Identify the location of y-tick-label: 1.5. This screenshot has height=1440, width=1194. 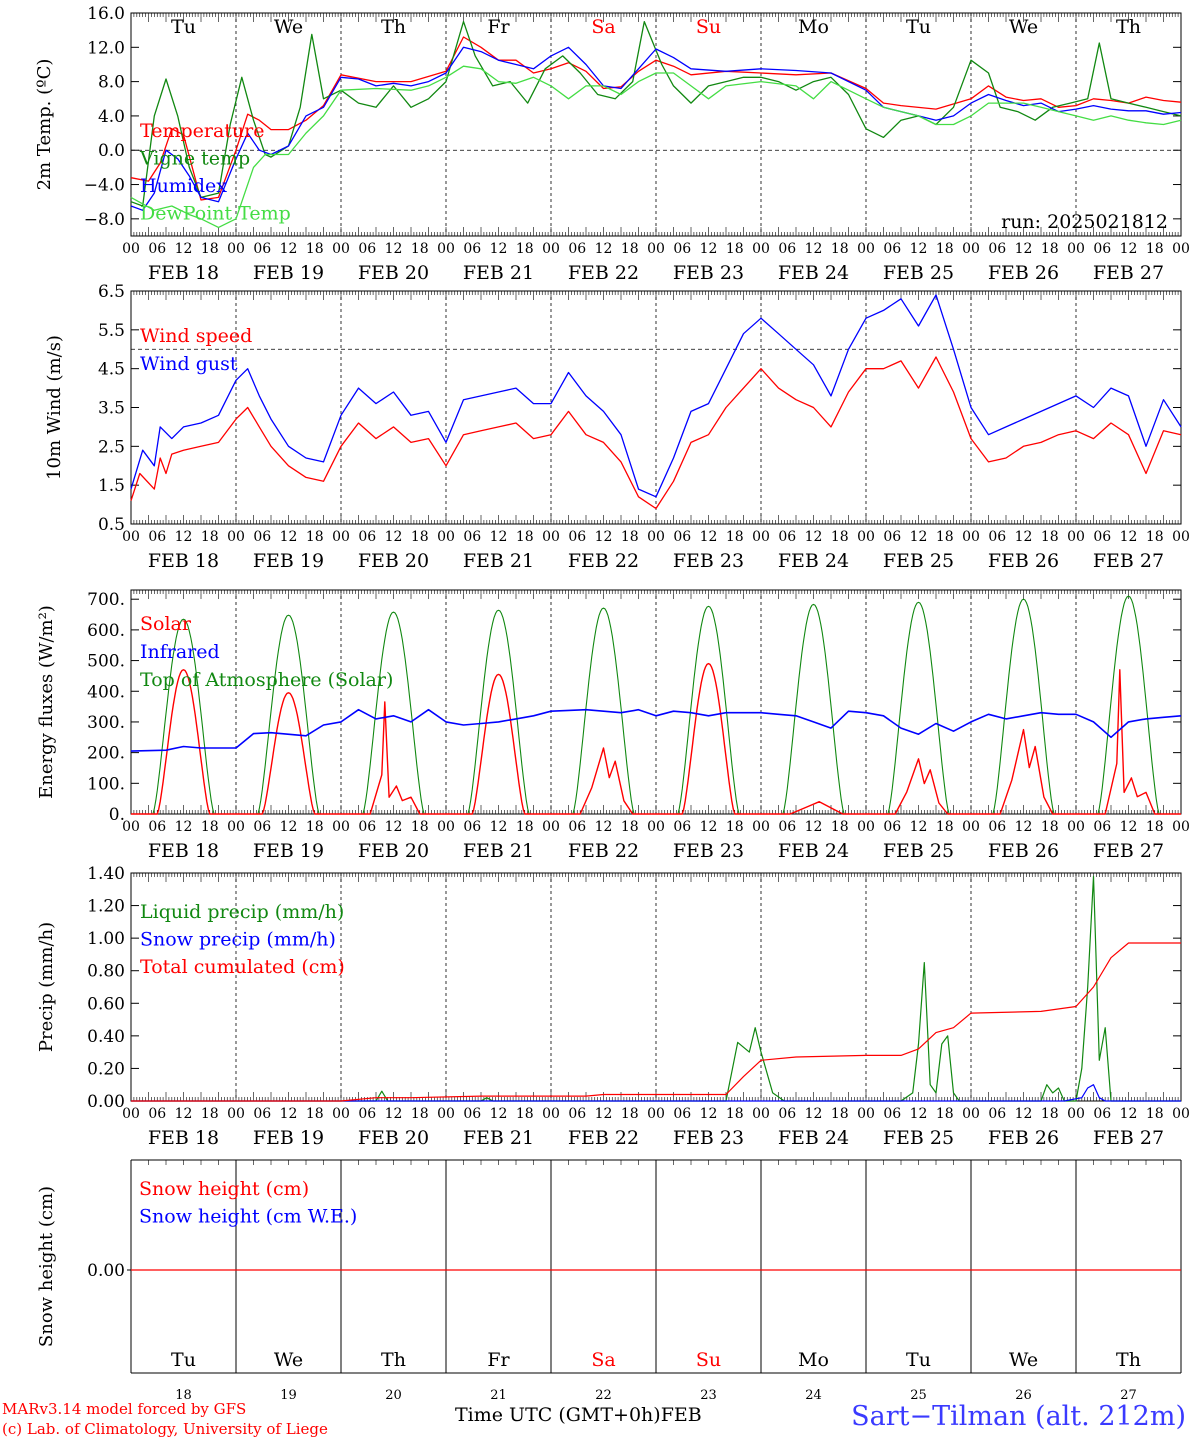
(111, 486).